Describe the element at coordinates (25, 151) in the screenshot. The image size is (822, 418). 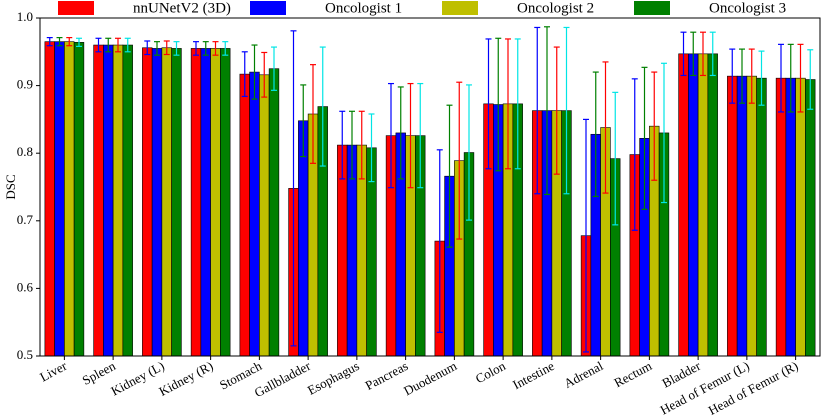
I see `y-tick-label: 0.8` at that location.